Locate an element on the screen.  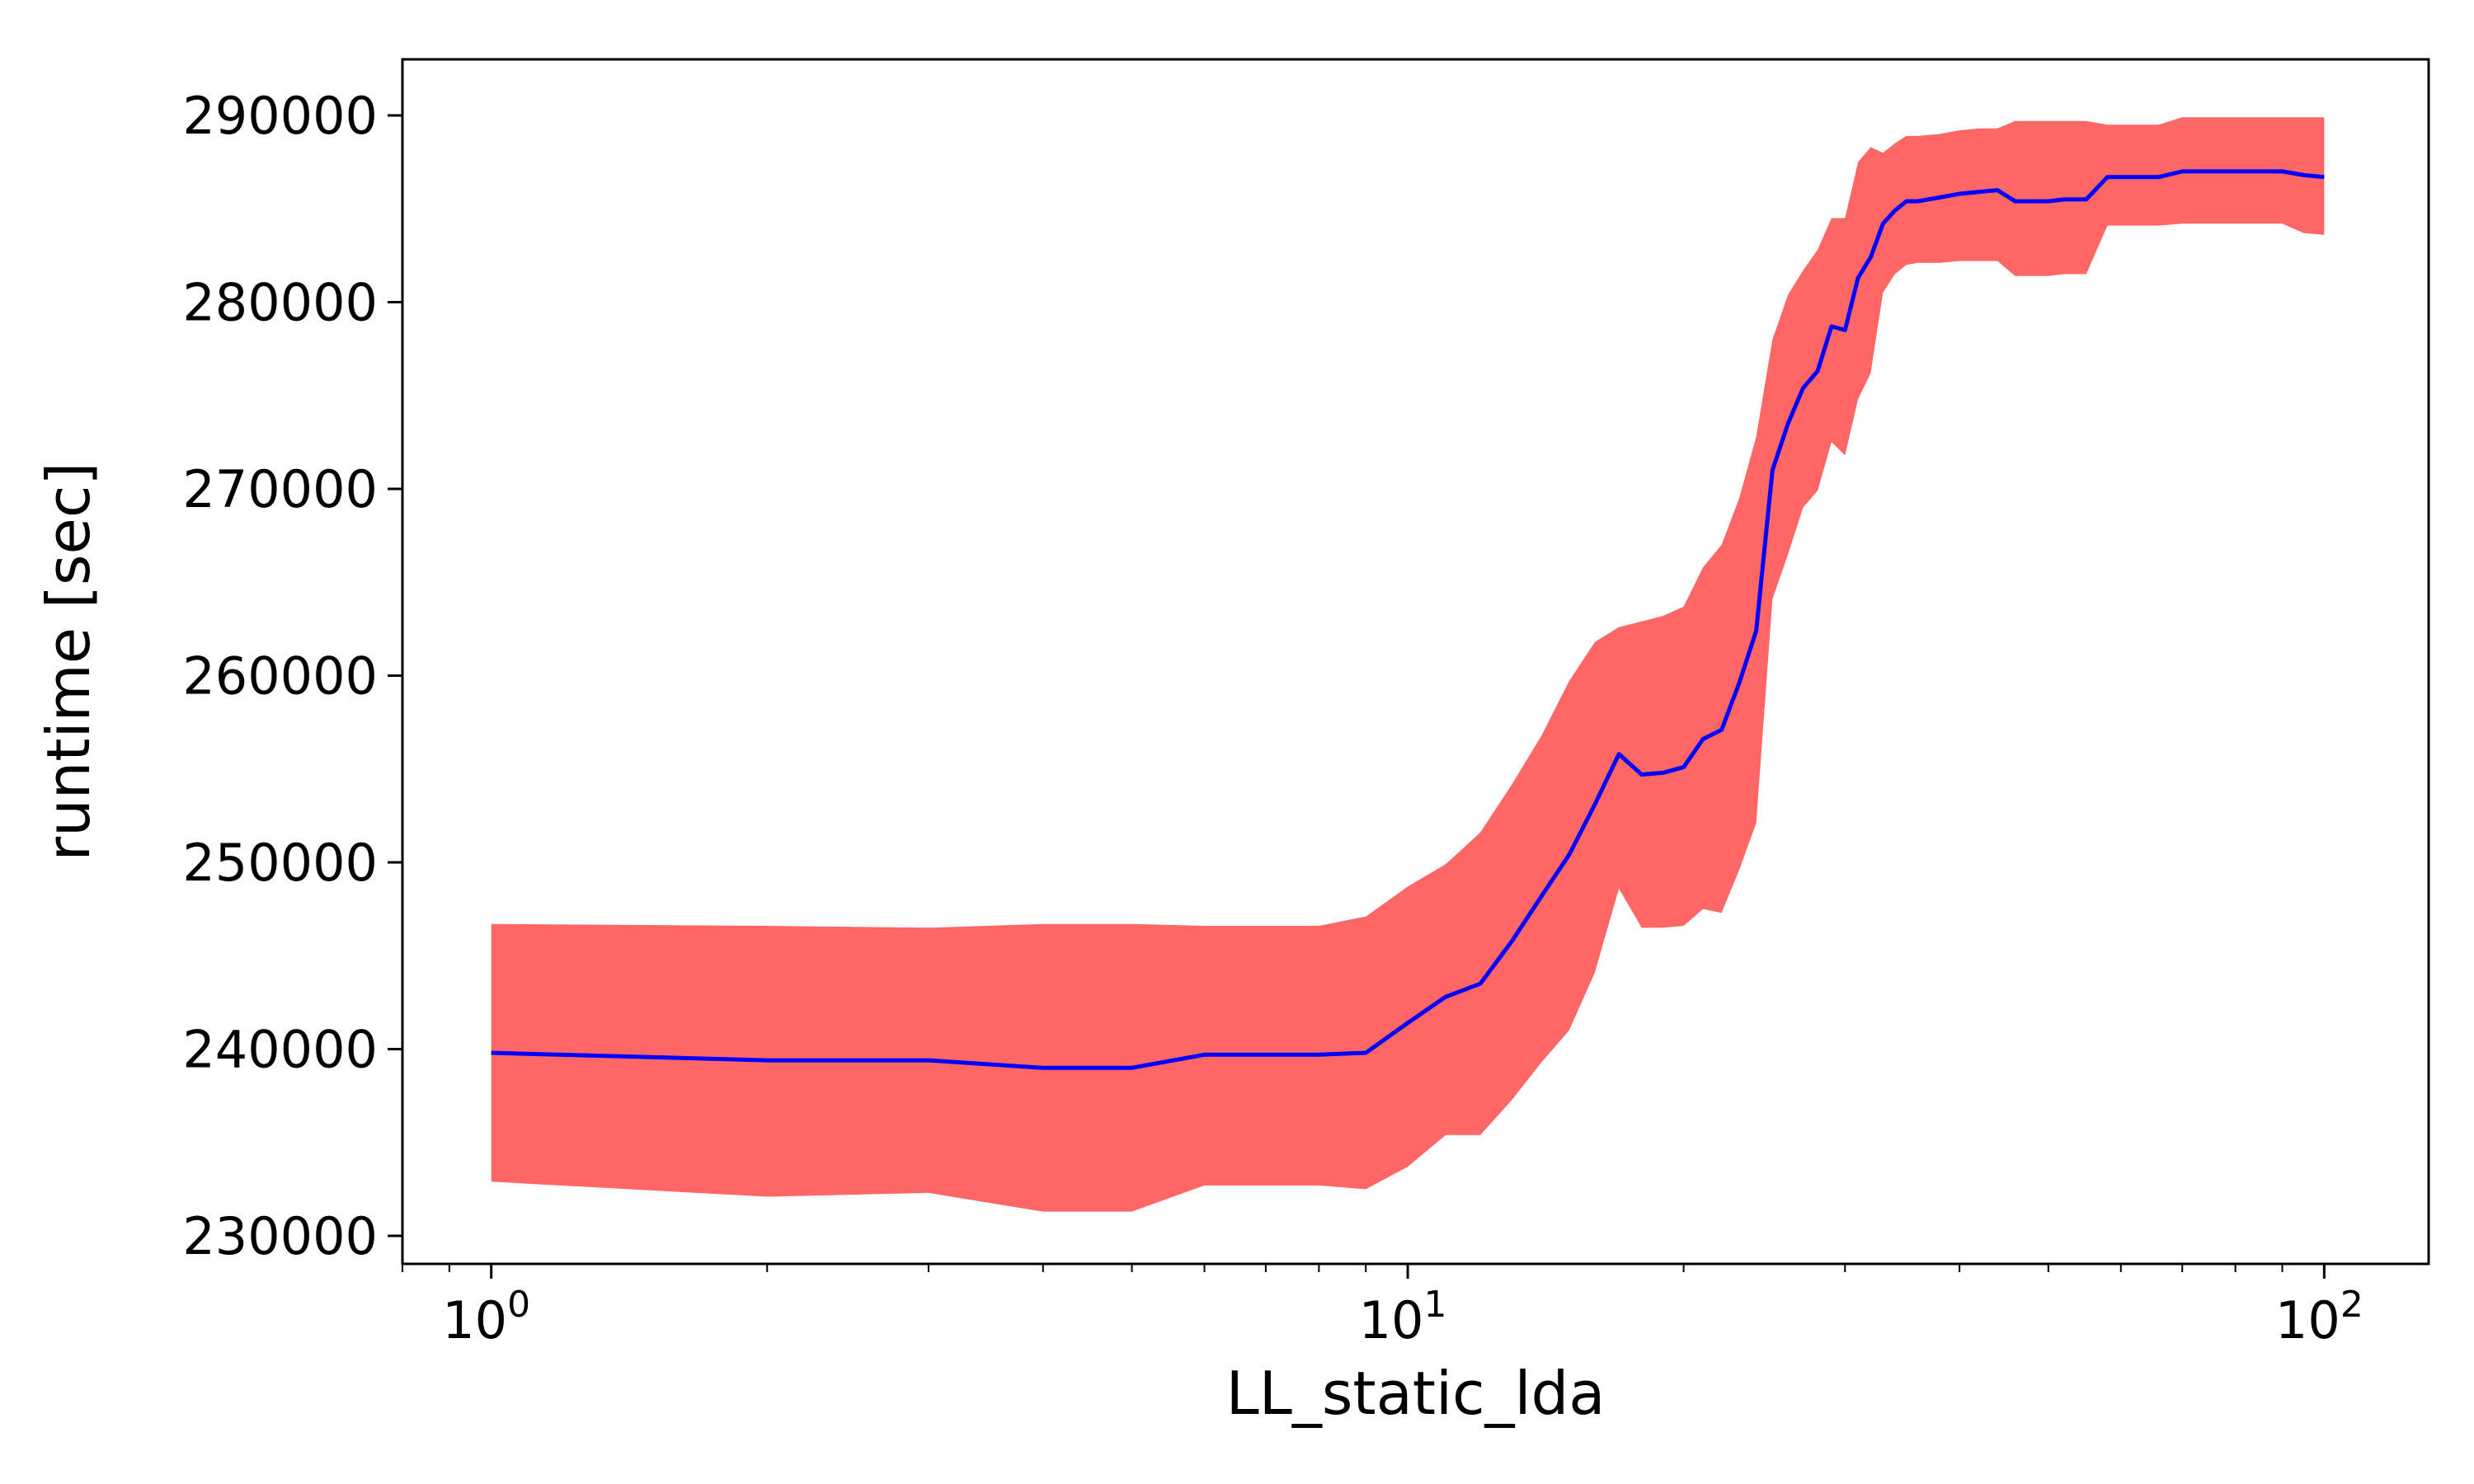
y-tick-label: 290000 is located at coordinates (280, 116).